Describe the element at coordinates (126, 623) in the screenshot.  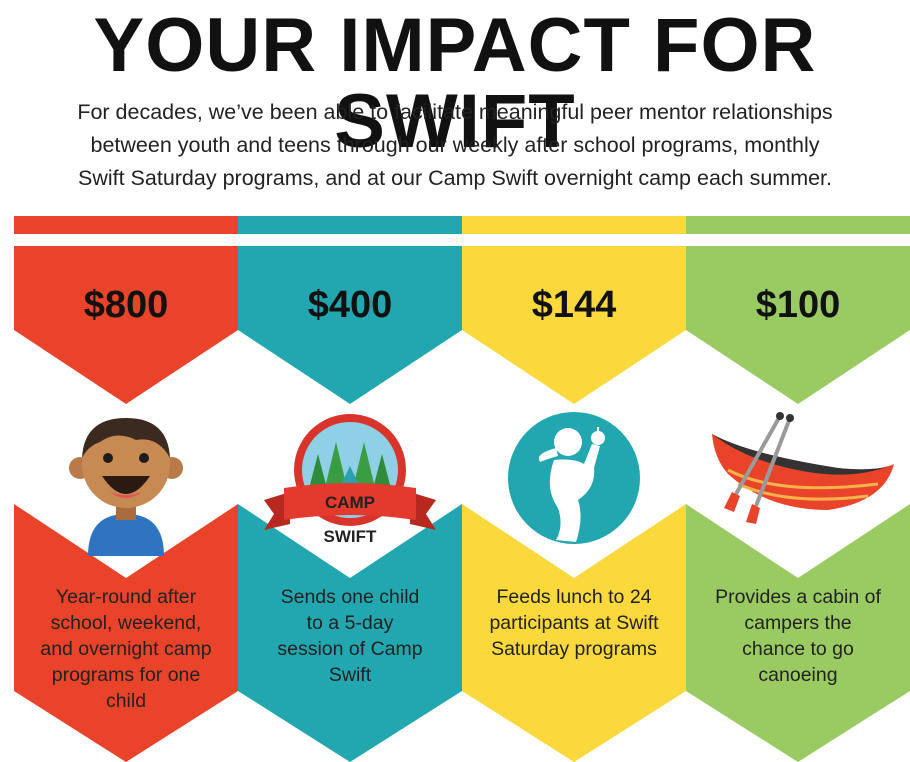
I see `description-line: school, weekend,` at that location.